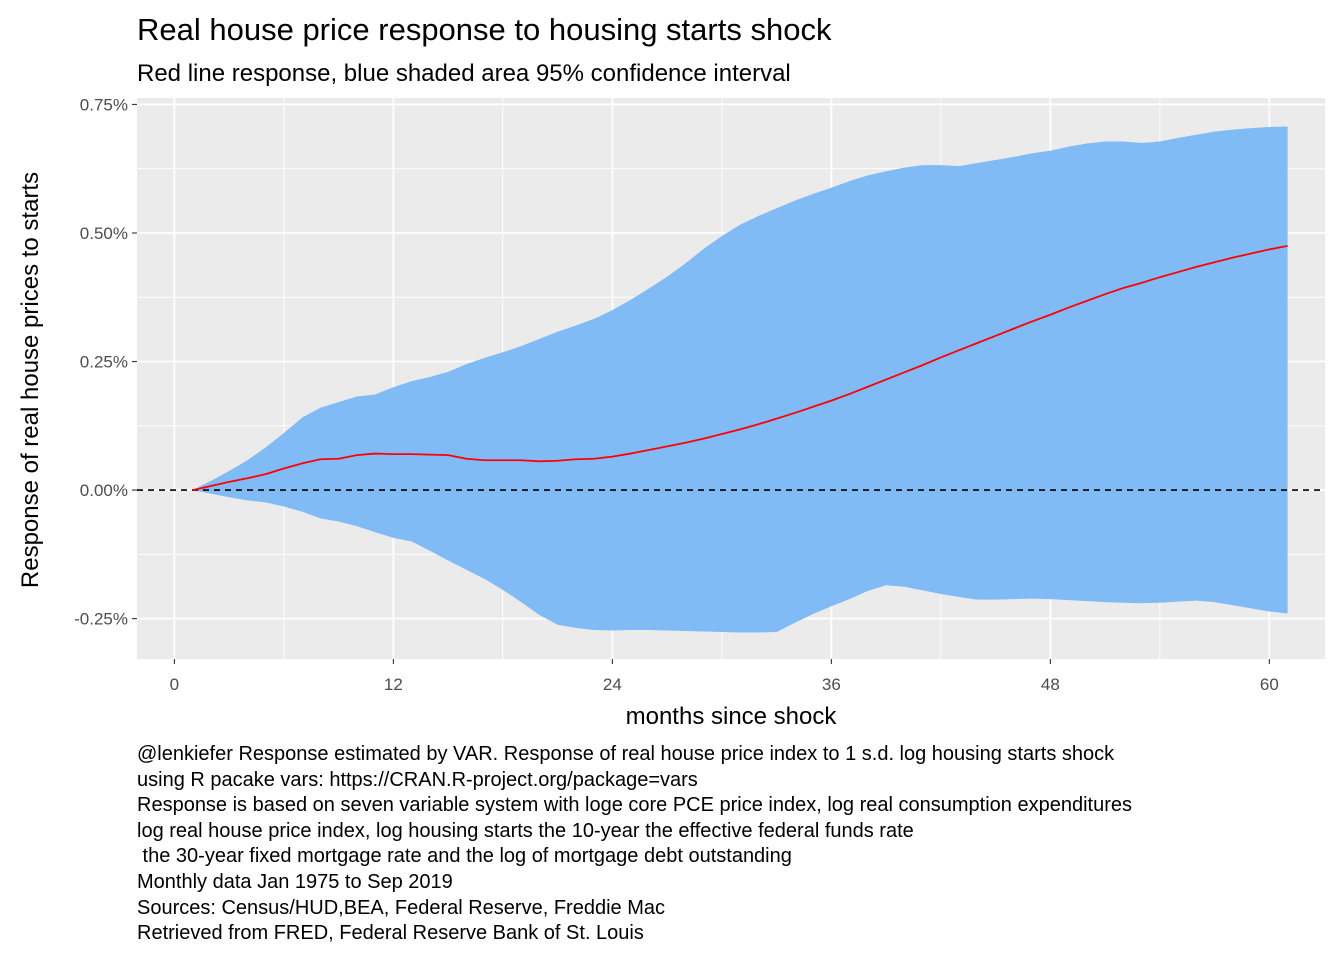  Describe the element at coordinates (104, 104) in the screenshot. I see `y-tick-label: 0.75%` at that location.